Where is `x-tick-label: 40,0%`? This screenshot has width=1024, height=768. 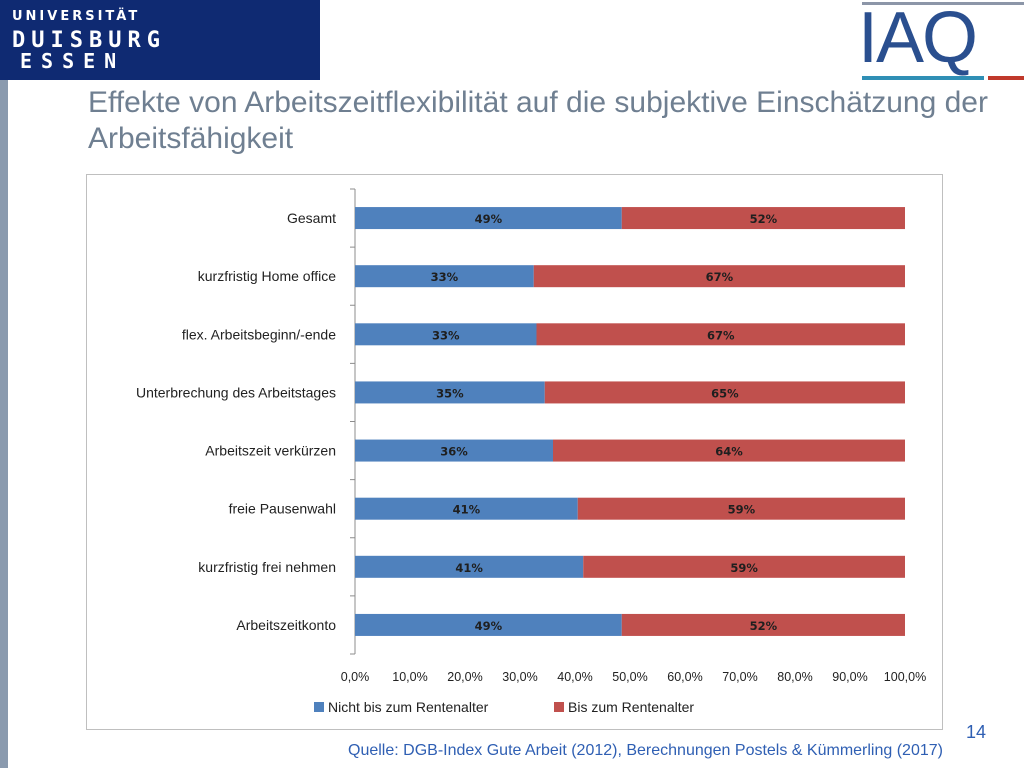
x-tick-label: 40,0% is located at coordinates (574, 677).